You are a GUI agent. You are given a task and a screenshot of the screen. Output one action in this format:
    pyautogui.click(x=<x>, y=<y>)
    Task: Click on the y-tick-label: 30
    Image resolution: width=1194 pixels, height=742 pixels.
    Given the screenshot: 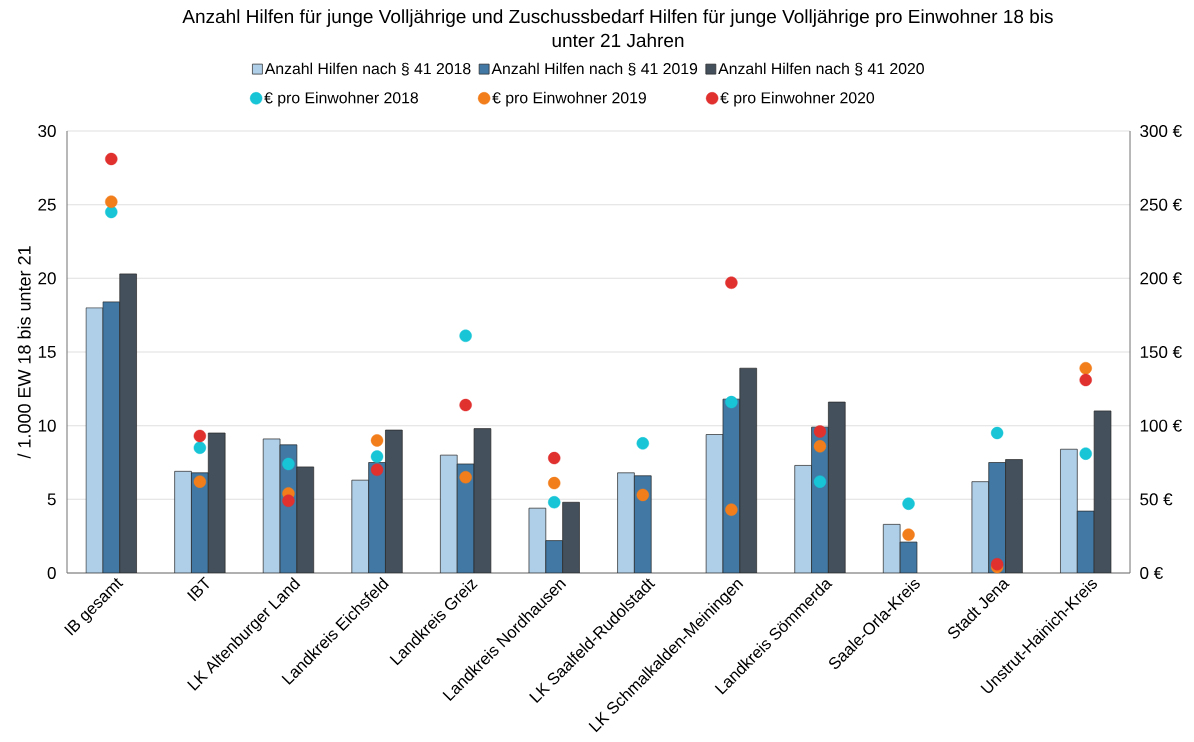 What is the action you would take?
    pyautogui.click(x=47, y=131)
    